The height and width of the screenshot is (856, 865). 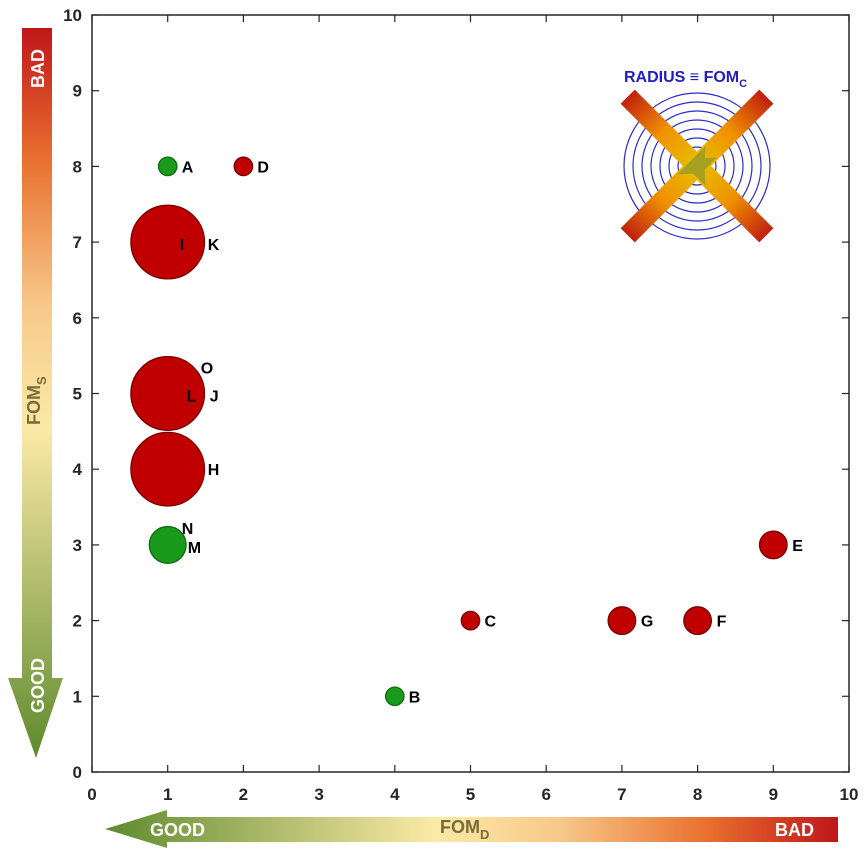 What do you see at coordinates (318, 794) in the screenshot?
I see `x-tick-label: 3` at bounding box center [318, 794].